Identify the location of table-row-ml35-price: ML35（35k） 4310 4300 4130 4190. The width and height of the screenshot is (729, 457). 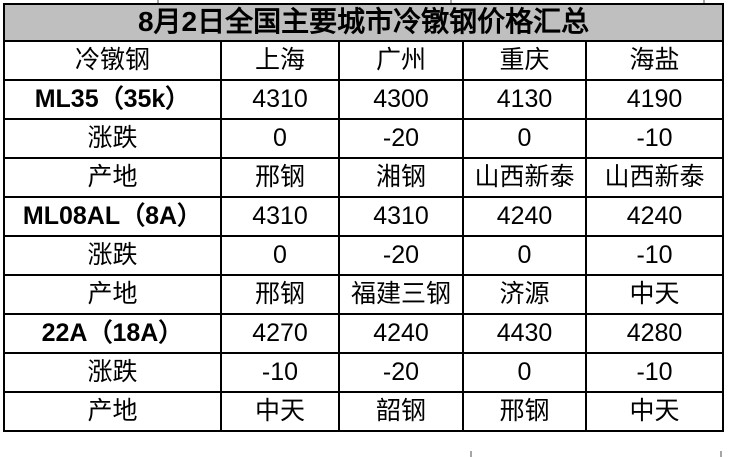
(364, 99).